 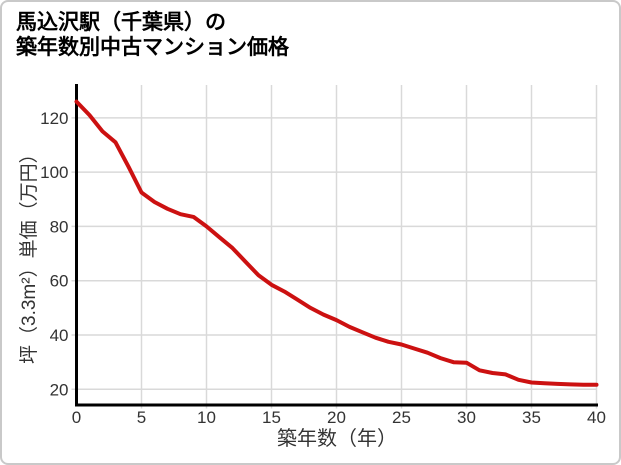 I want to click on chart-title-line1: 馬込沢駅（千葉県）の, so click(x=121, y=22).